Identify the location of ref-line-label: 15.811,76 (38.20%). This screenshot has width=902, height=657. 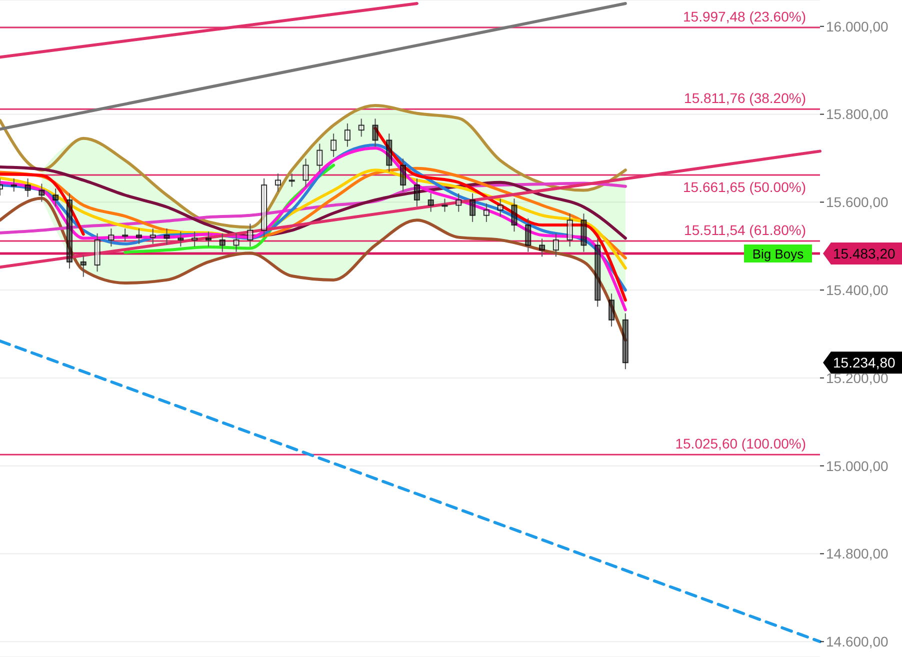
(745, 98).